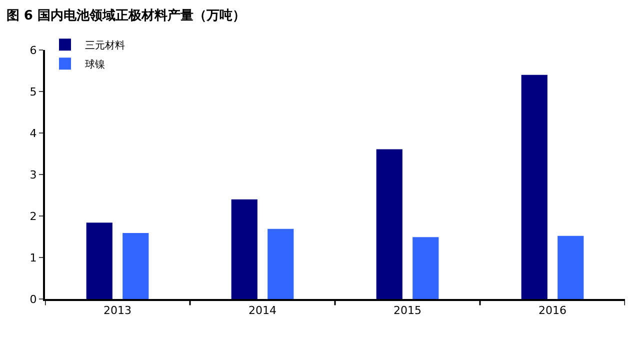 This screenshot has width=640, height=349. What do you see at coordinates (262, 311) in the screenshot?
I see `x-tick-label: 2014` at bounding box center [262, 311].